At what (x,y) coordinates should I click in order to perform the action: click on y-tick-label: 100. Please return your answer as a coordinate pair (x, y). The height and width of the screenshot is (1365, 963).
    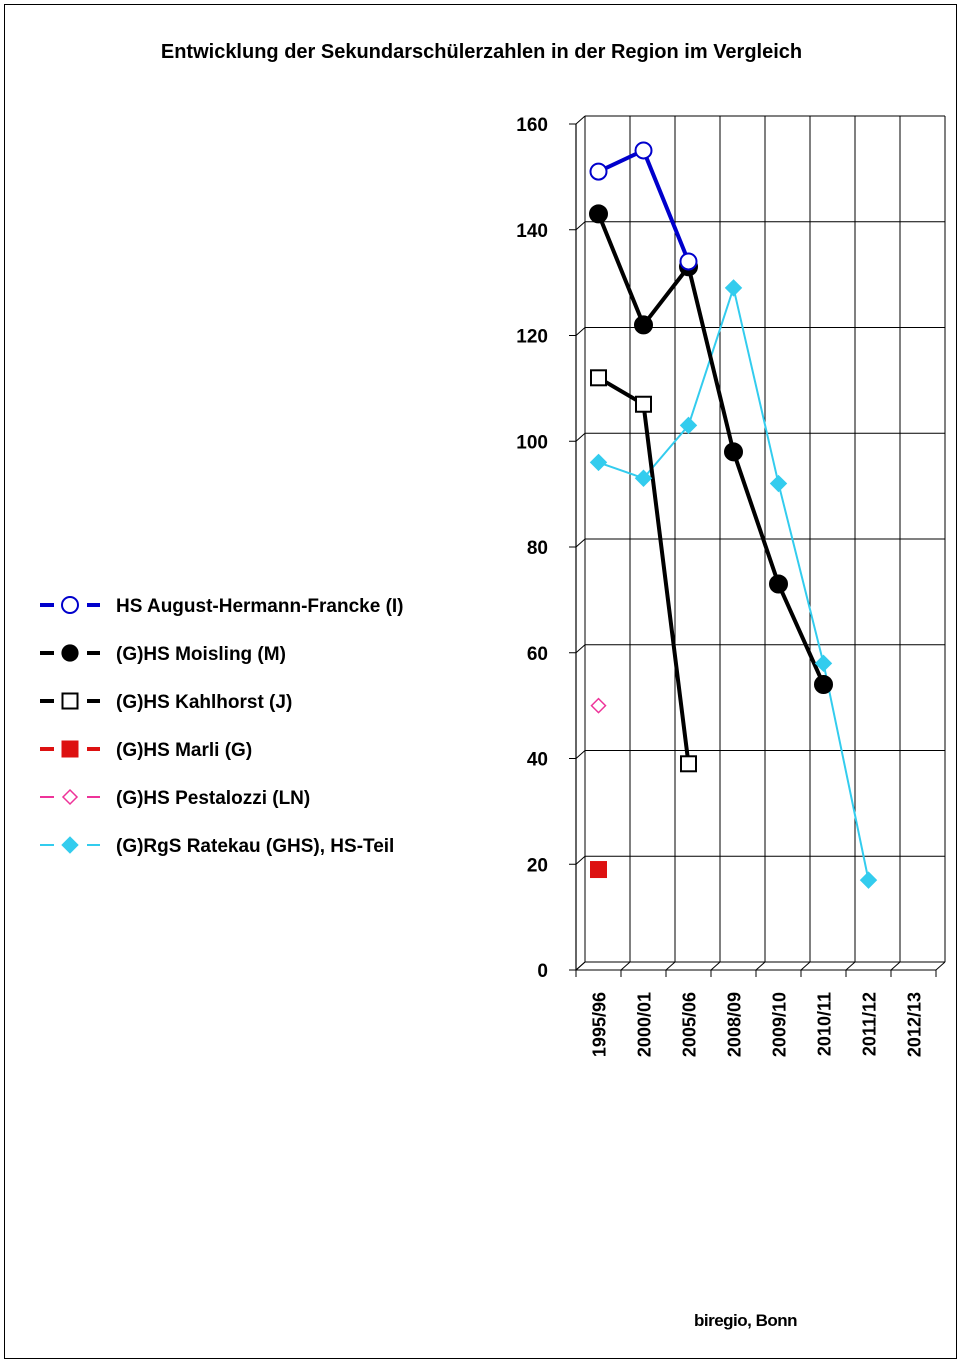
    Looking at the image, I should click on (532, 442).